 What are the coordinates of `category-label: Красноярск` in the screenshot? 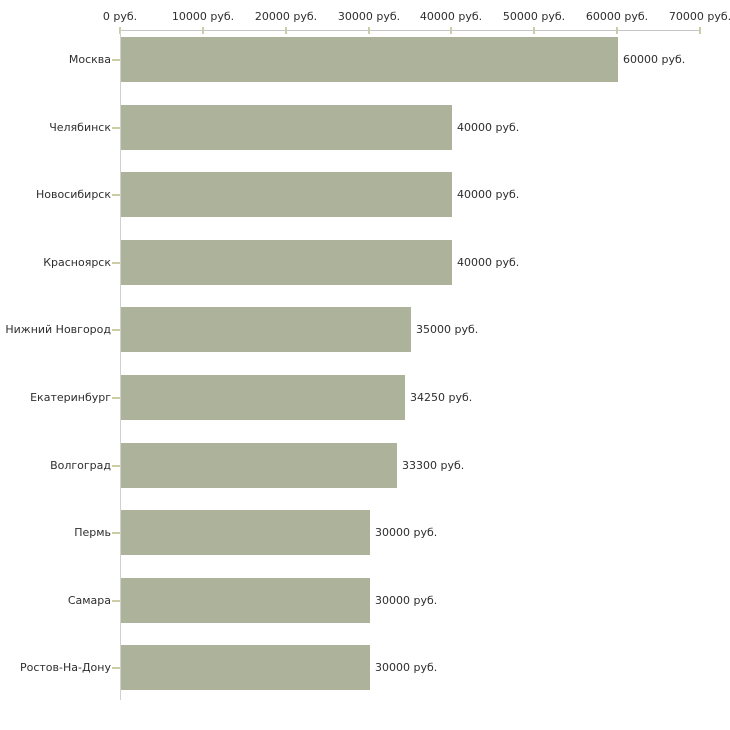 It's located at (77, 262).